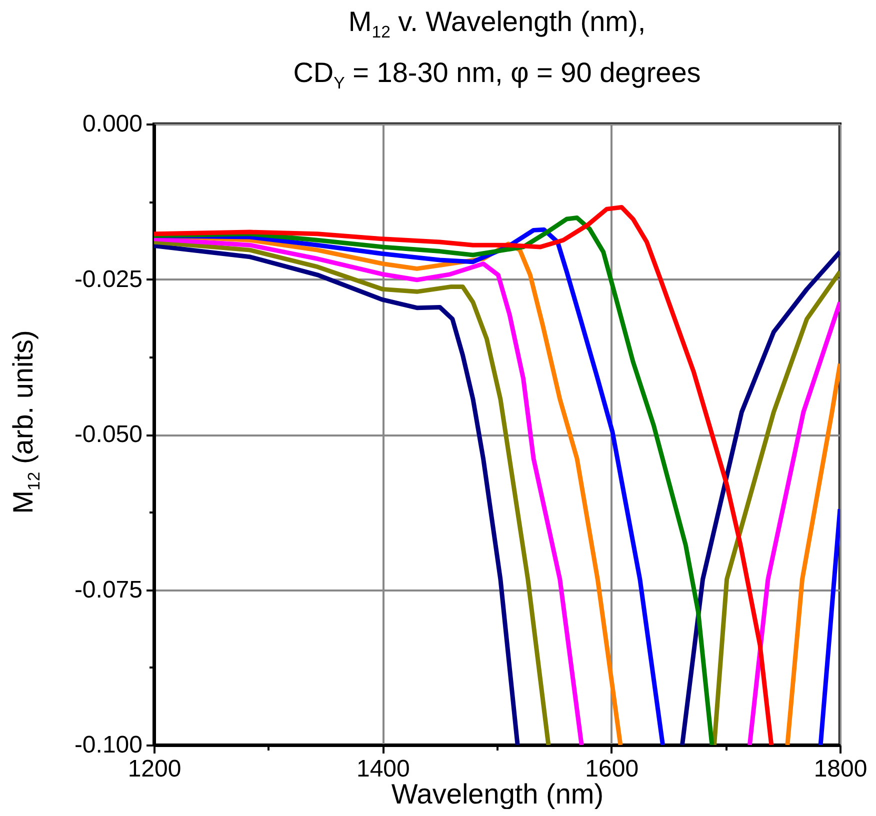 The height and width of the screenshot is (816, 876). I want to click on y-tick-label: -0.050, so click(108, 434).